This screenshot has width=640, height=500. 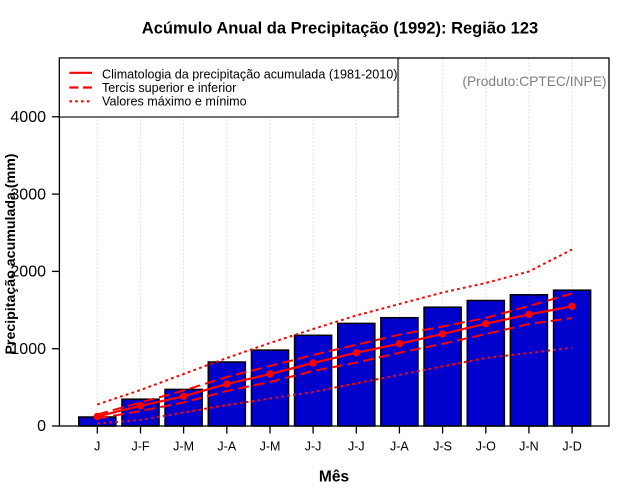 I want to click on svg-text: Mês, so click(x=334, y=477).